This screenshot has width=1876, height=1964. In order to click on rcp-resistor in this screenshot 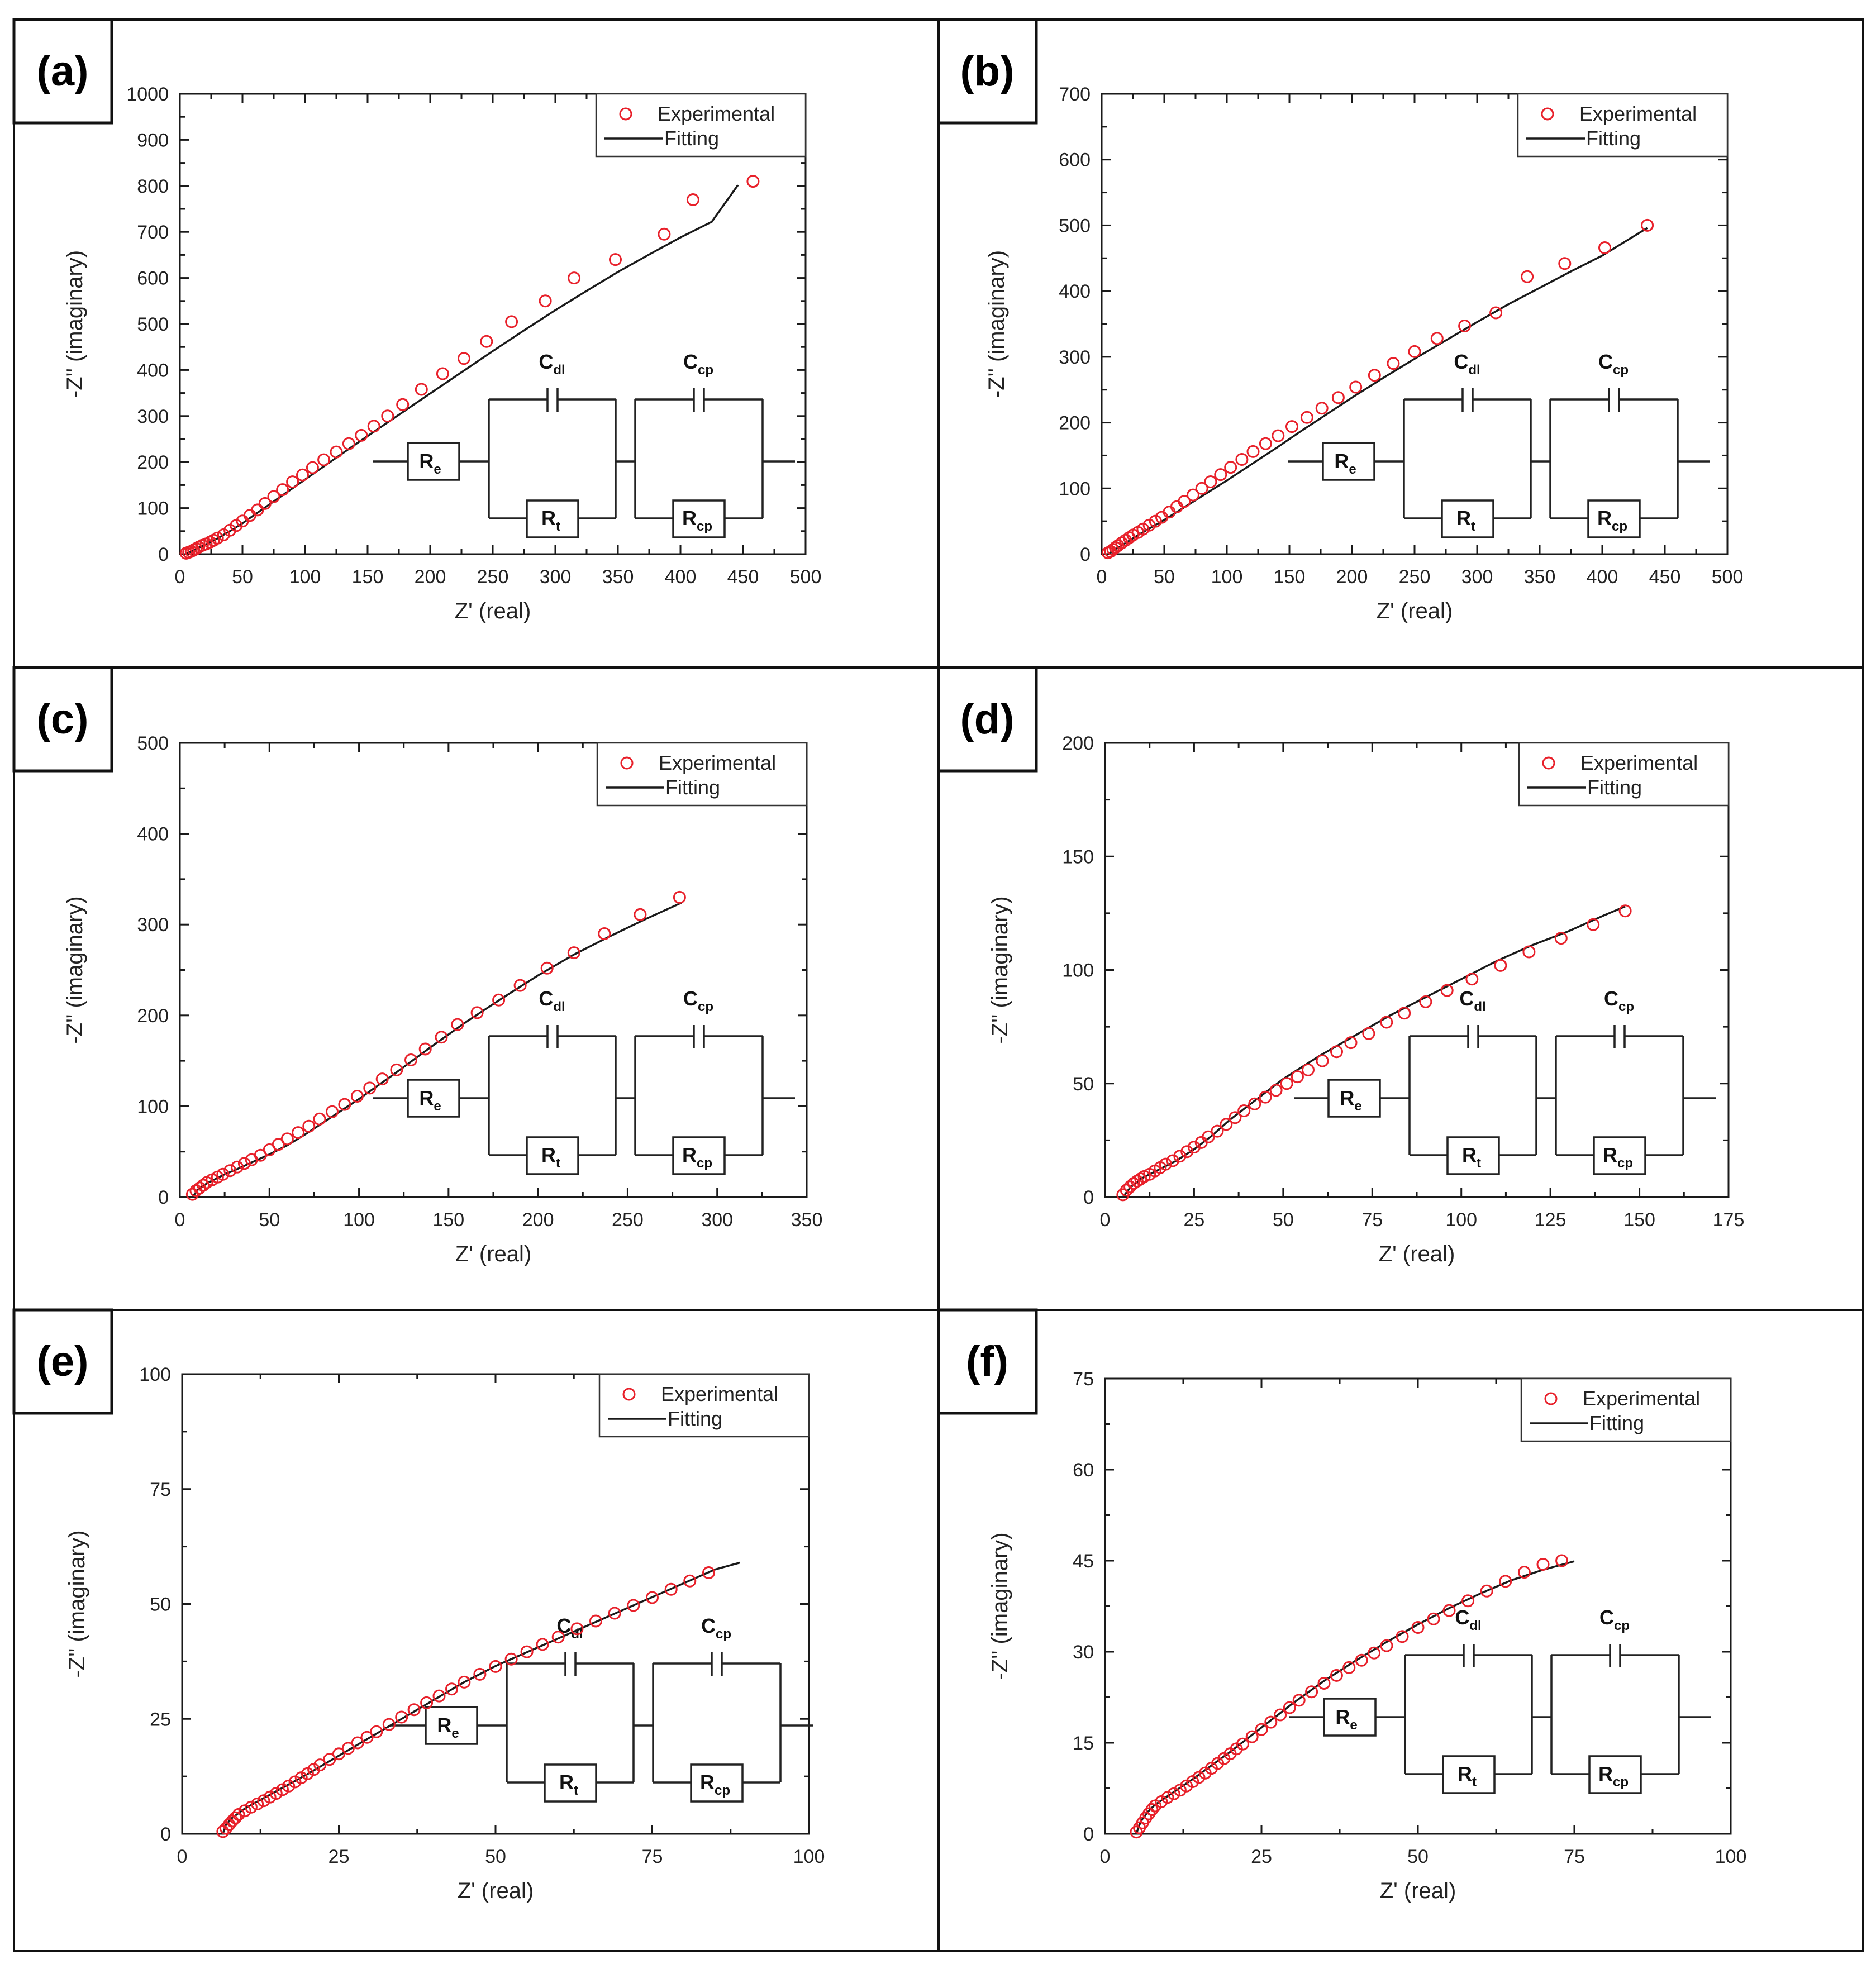, I will do `click(1615, 1774)`.